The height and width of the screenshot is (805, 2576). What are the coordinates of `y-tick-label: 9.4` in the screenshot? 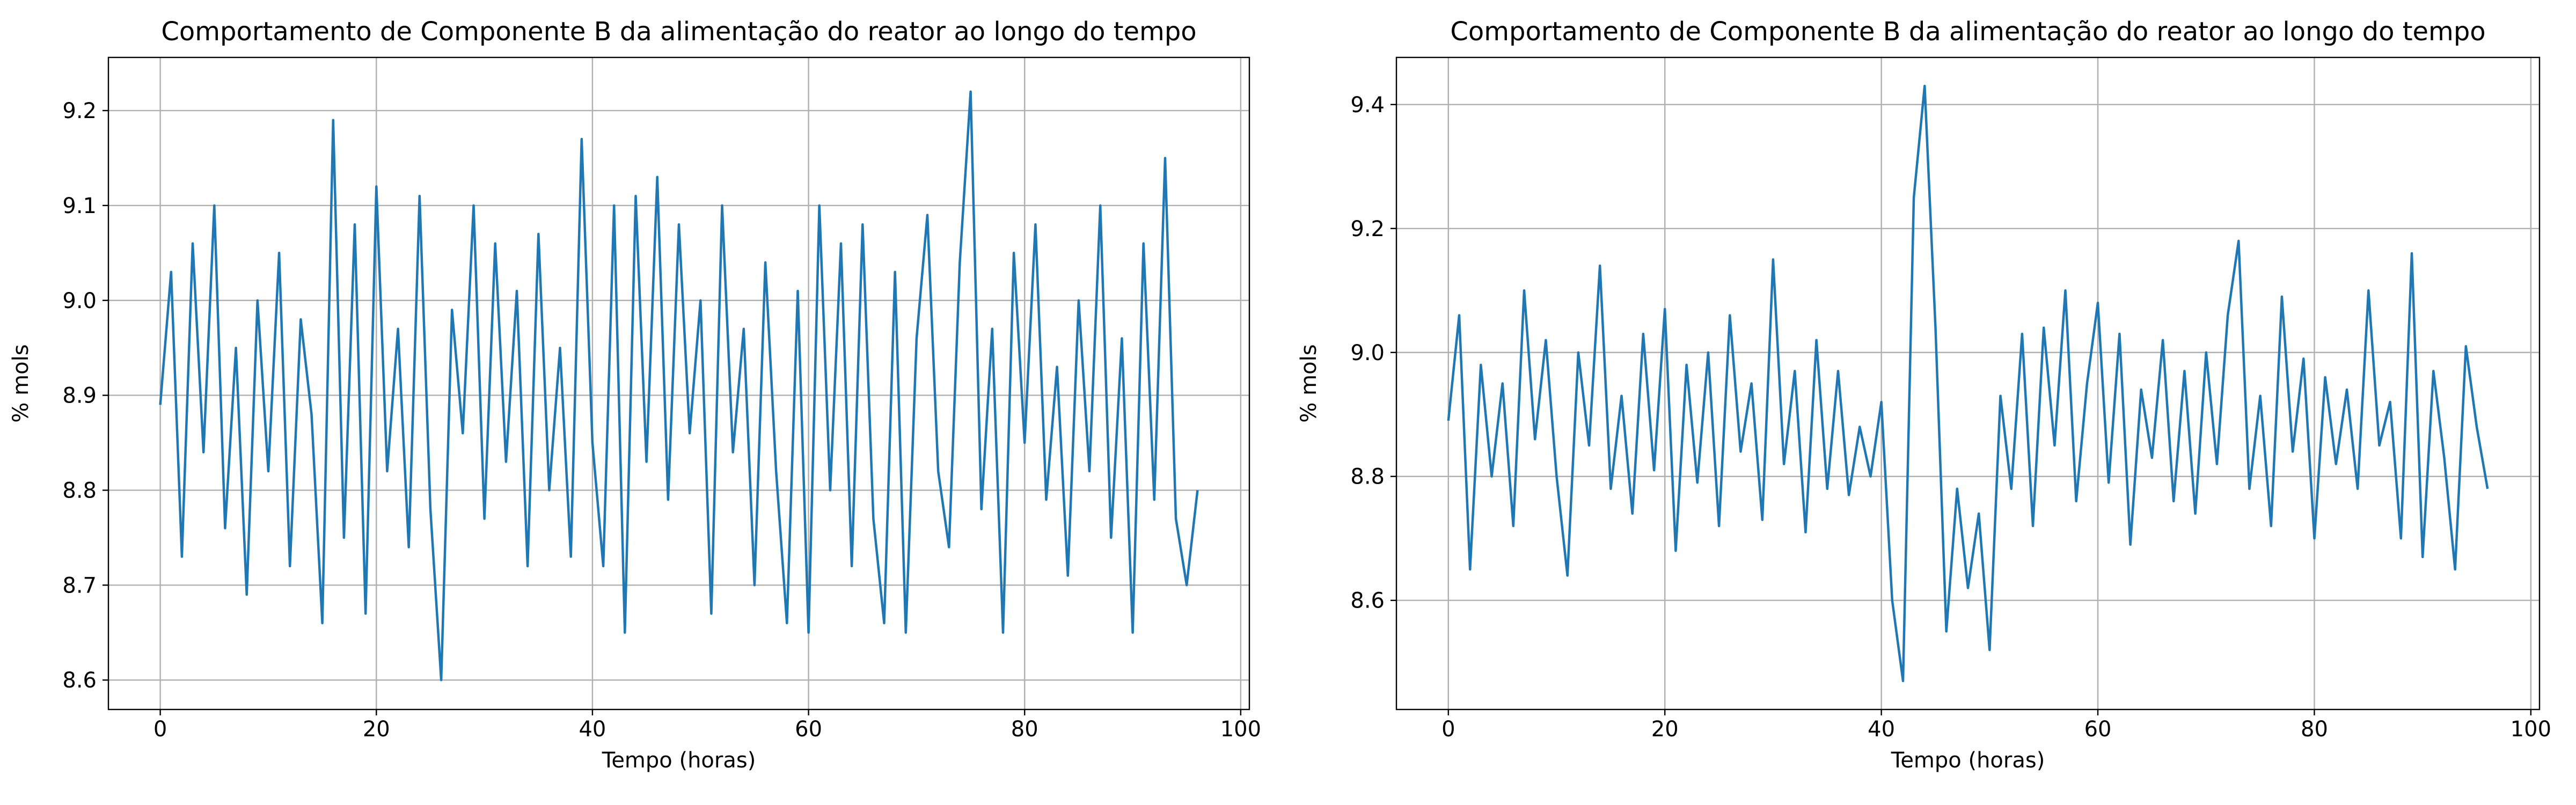 It's located at (1367, 105).